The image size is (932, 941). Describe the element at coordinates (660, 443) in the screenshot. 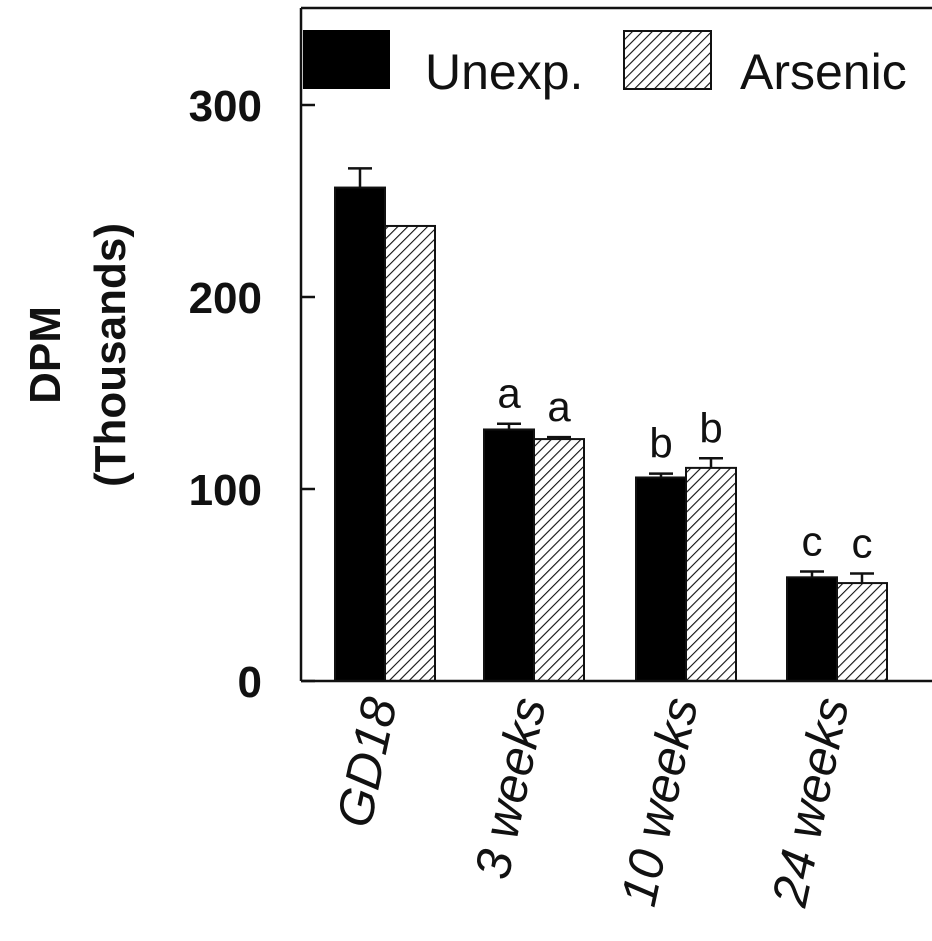

I see `significance-letter-unexposed-10-weeks: b` at that location.